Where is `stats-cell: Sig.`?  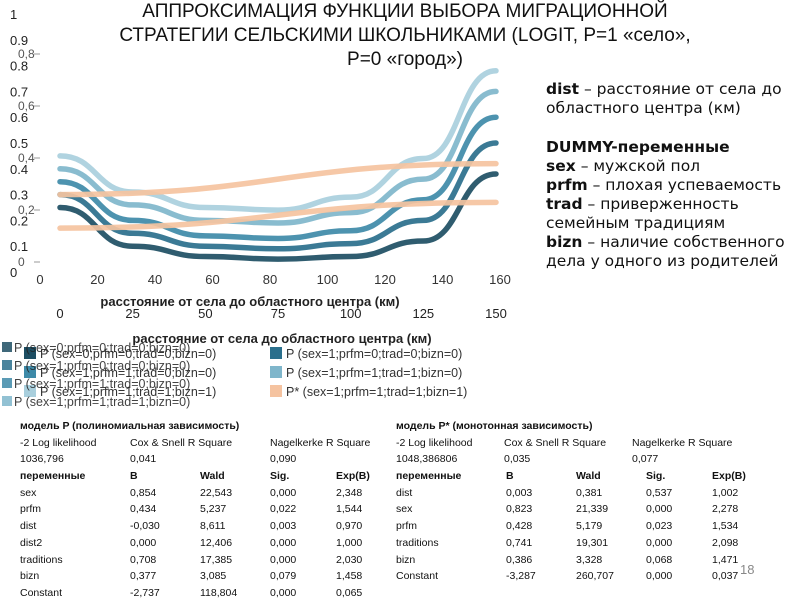 stats-cell: Sig. is located at coordinates (656, 476).